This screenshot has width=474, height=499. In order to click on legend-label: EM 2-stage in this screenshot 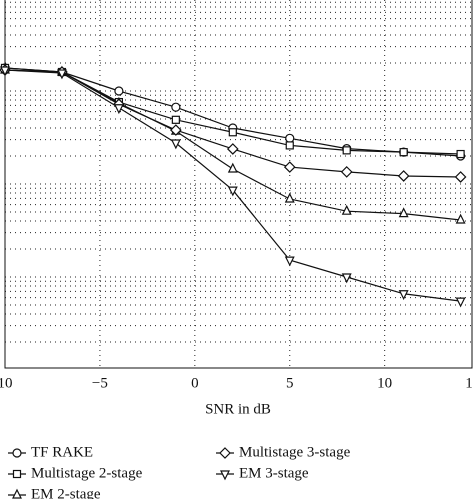, I will do `click(66, 492)`.